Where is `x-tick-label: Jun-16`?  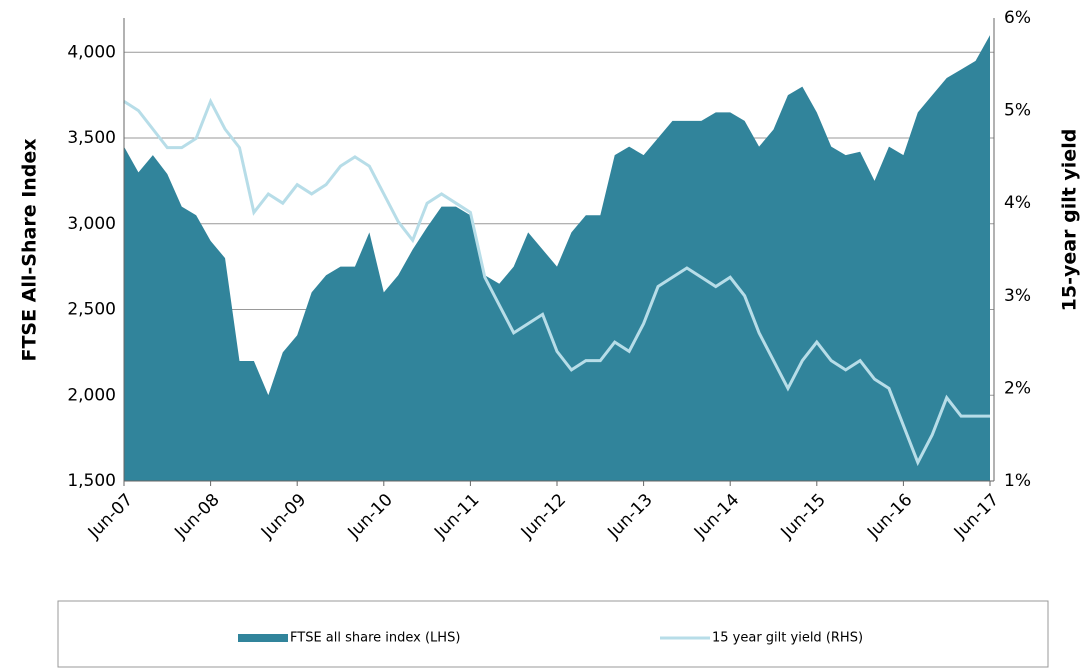 x-tick-label: Jun-16 is located at coordinates (889, 516).